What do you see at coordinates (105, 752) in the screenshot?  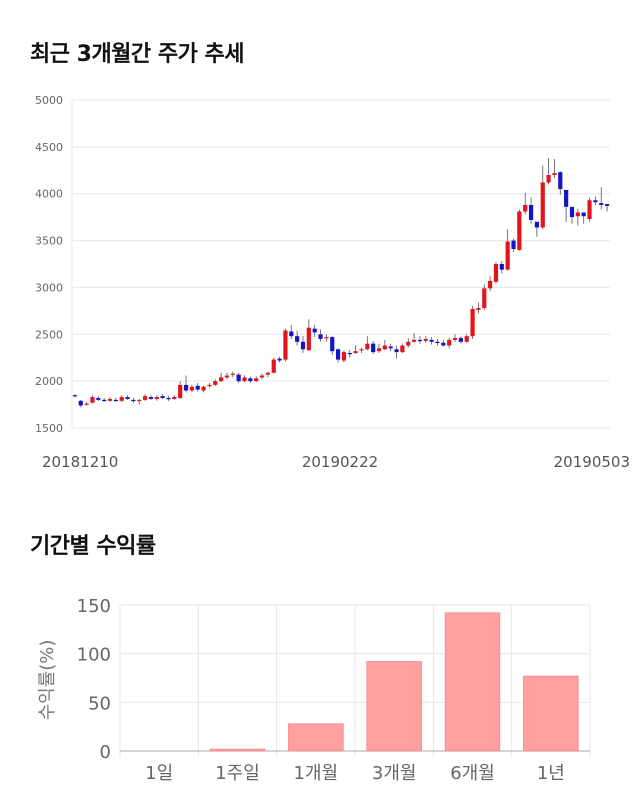 I see `returns-y-tick-label: 0` at bounding box center [105, 752].